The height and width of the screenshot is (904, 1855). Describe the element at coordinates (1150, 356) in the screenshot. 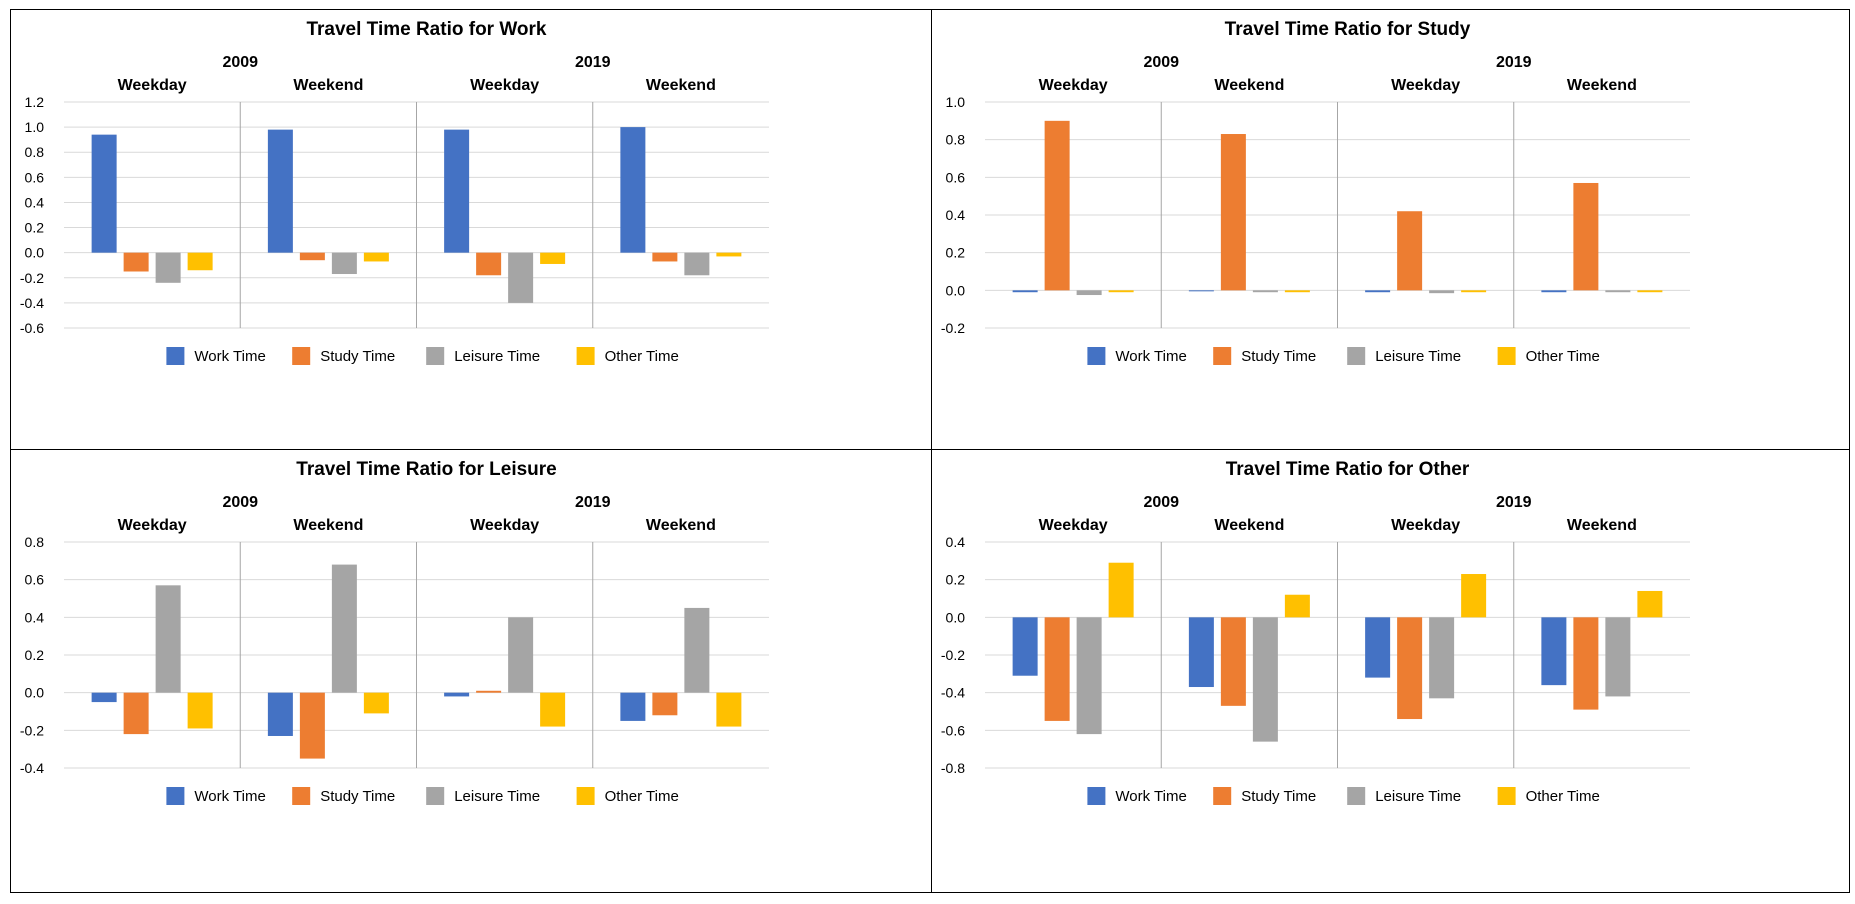

I see `legend-label: Work Time` at that location.